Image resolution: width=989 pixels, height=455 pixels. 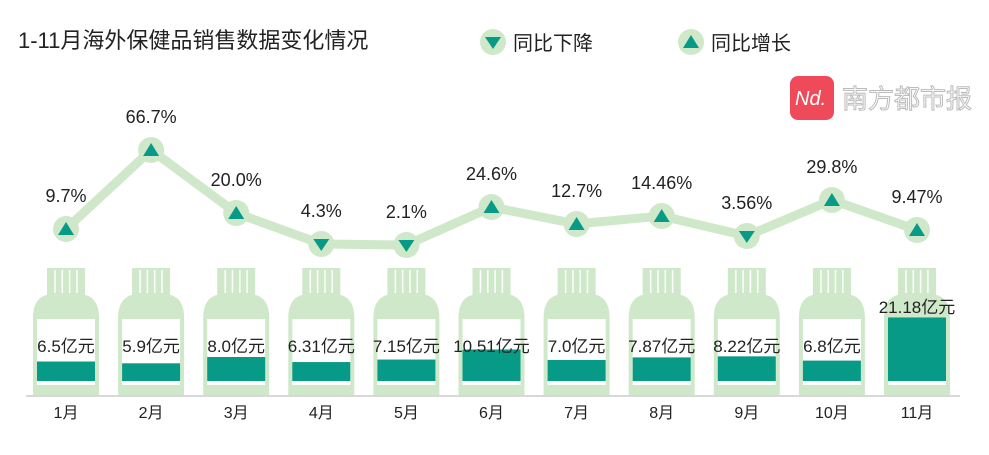 What do you see at coordinates (661, 331) in the screenshot?
I see `bottle: 7.87亿元` at bounding box center [661, 331].